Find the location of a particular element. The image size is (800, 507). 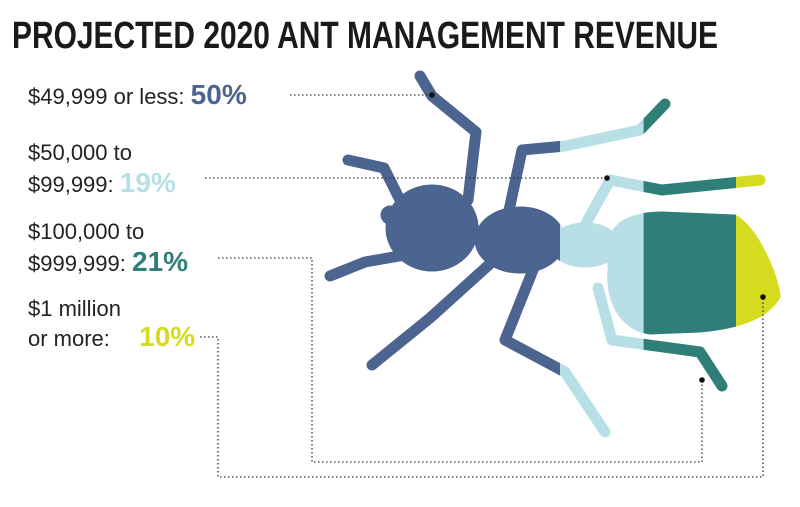

category-label: $1 million or more: is located at coordinates (74, 323).